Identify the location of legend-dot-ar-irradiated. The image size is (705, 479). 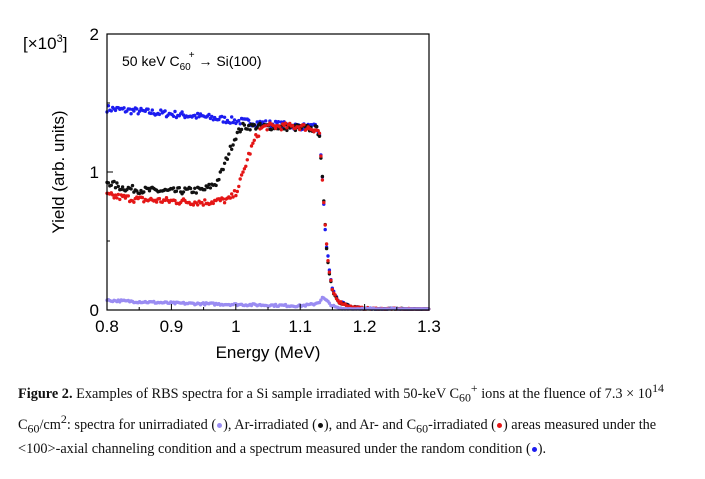
(320, 425).